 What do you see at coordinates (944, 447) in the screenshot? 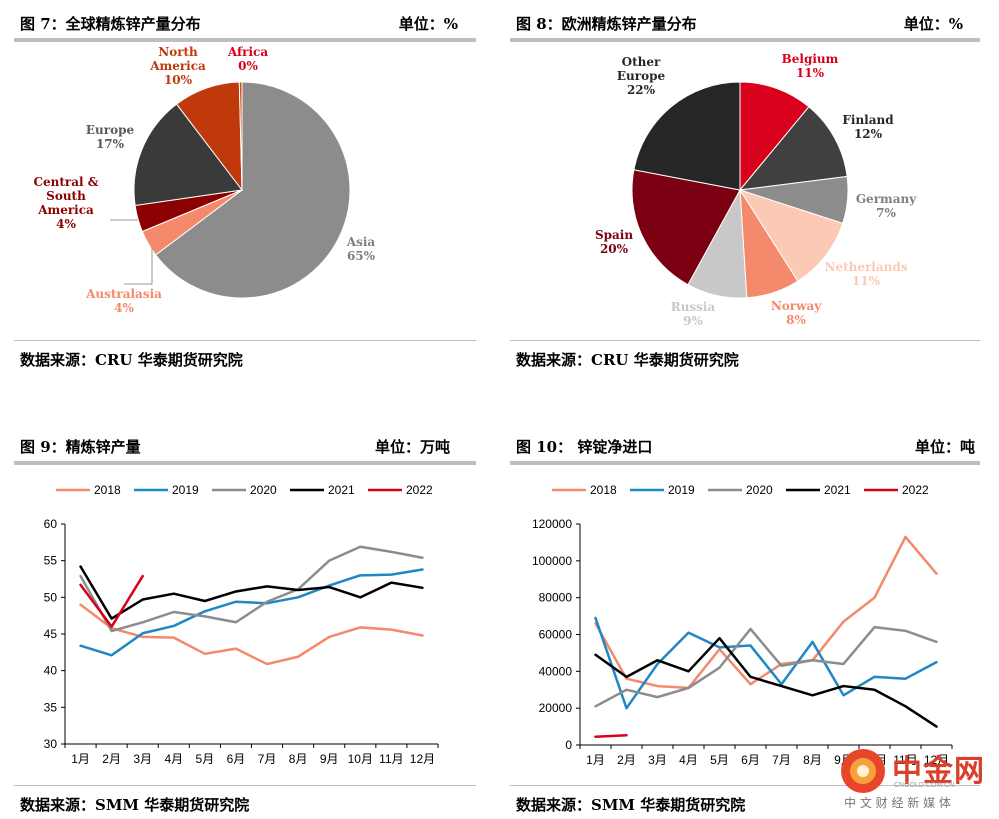
I see `fig10-unit: 单位：吨` at bounding box center [944, 447].